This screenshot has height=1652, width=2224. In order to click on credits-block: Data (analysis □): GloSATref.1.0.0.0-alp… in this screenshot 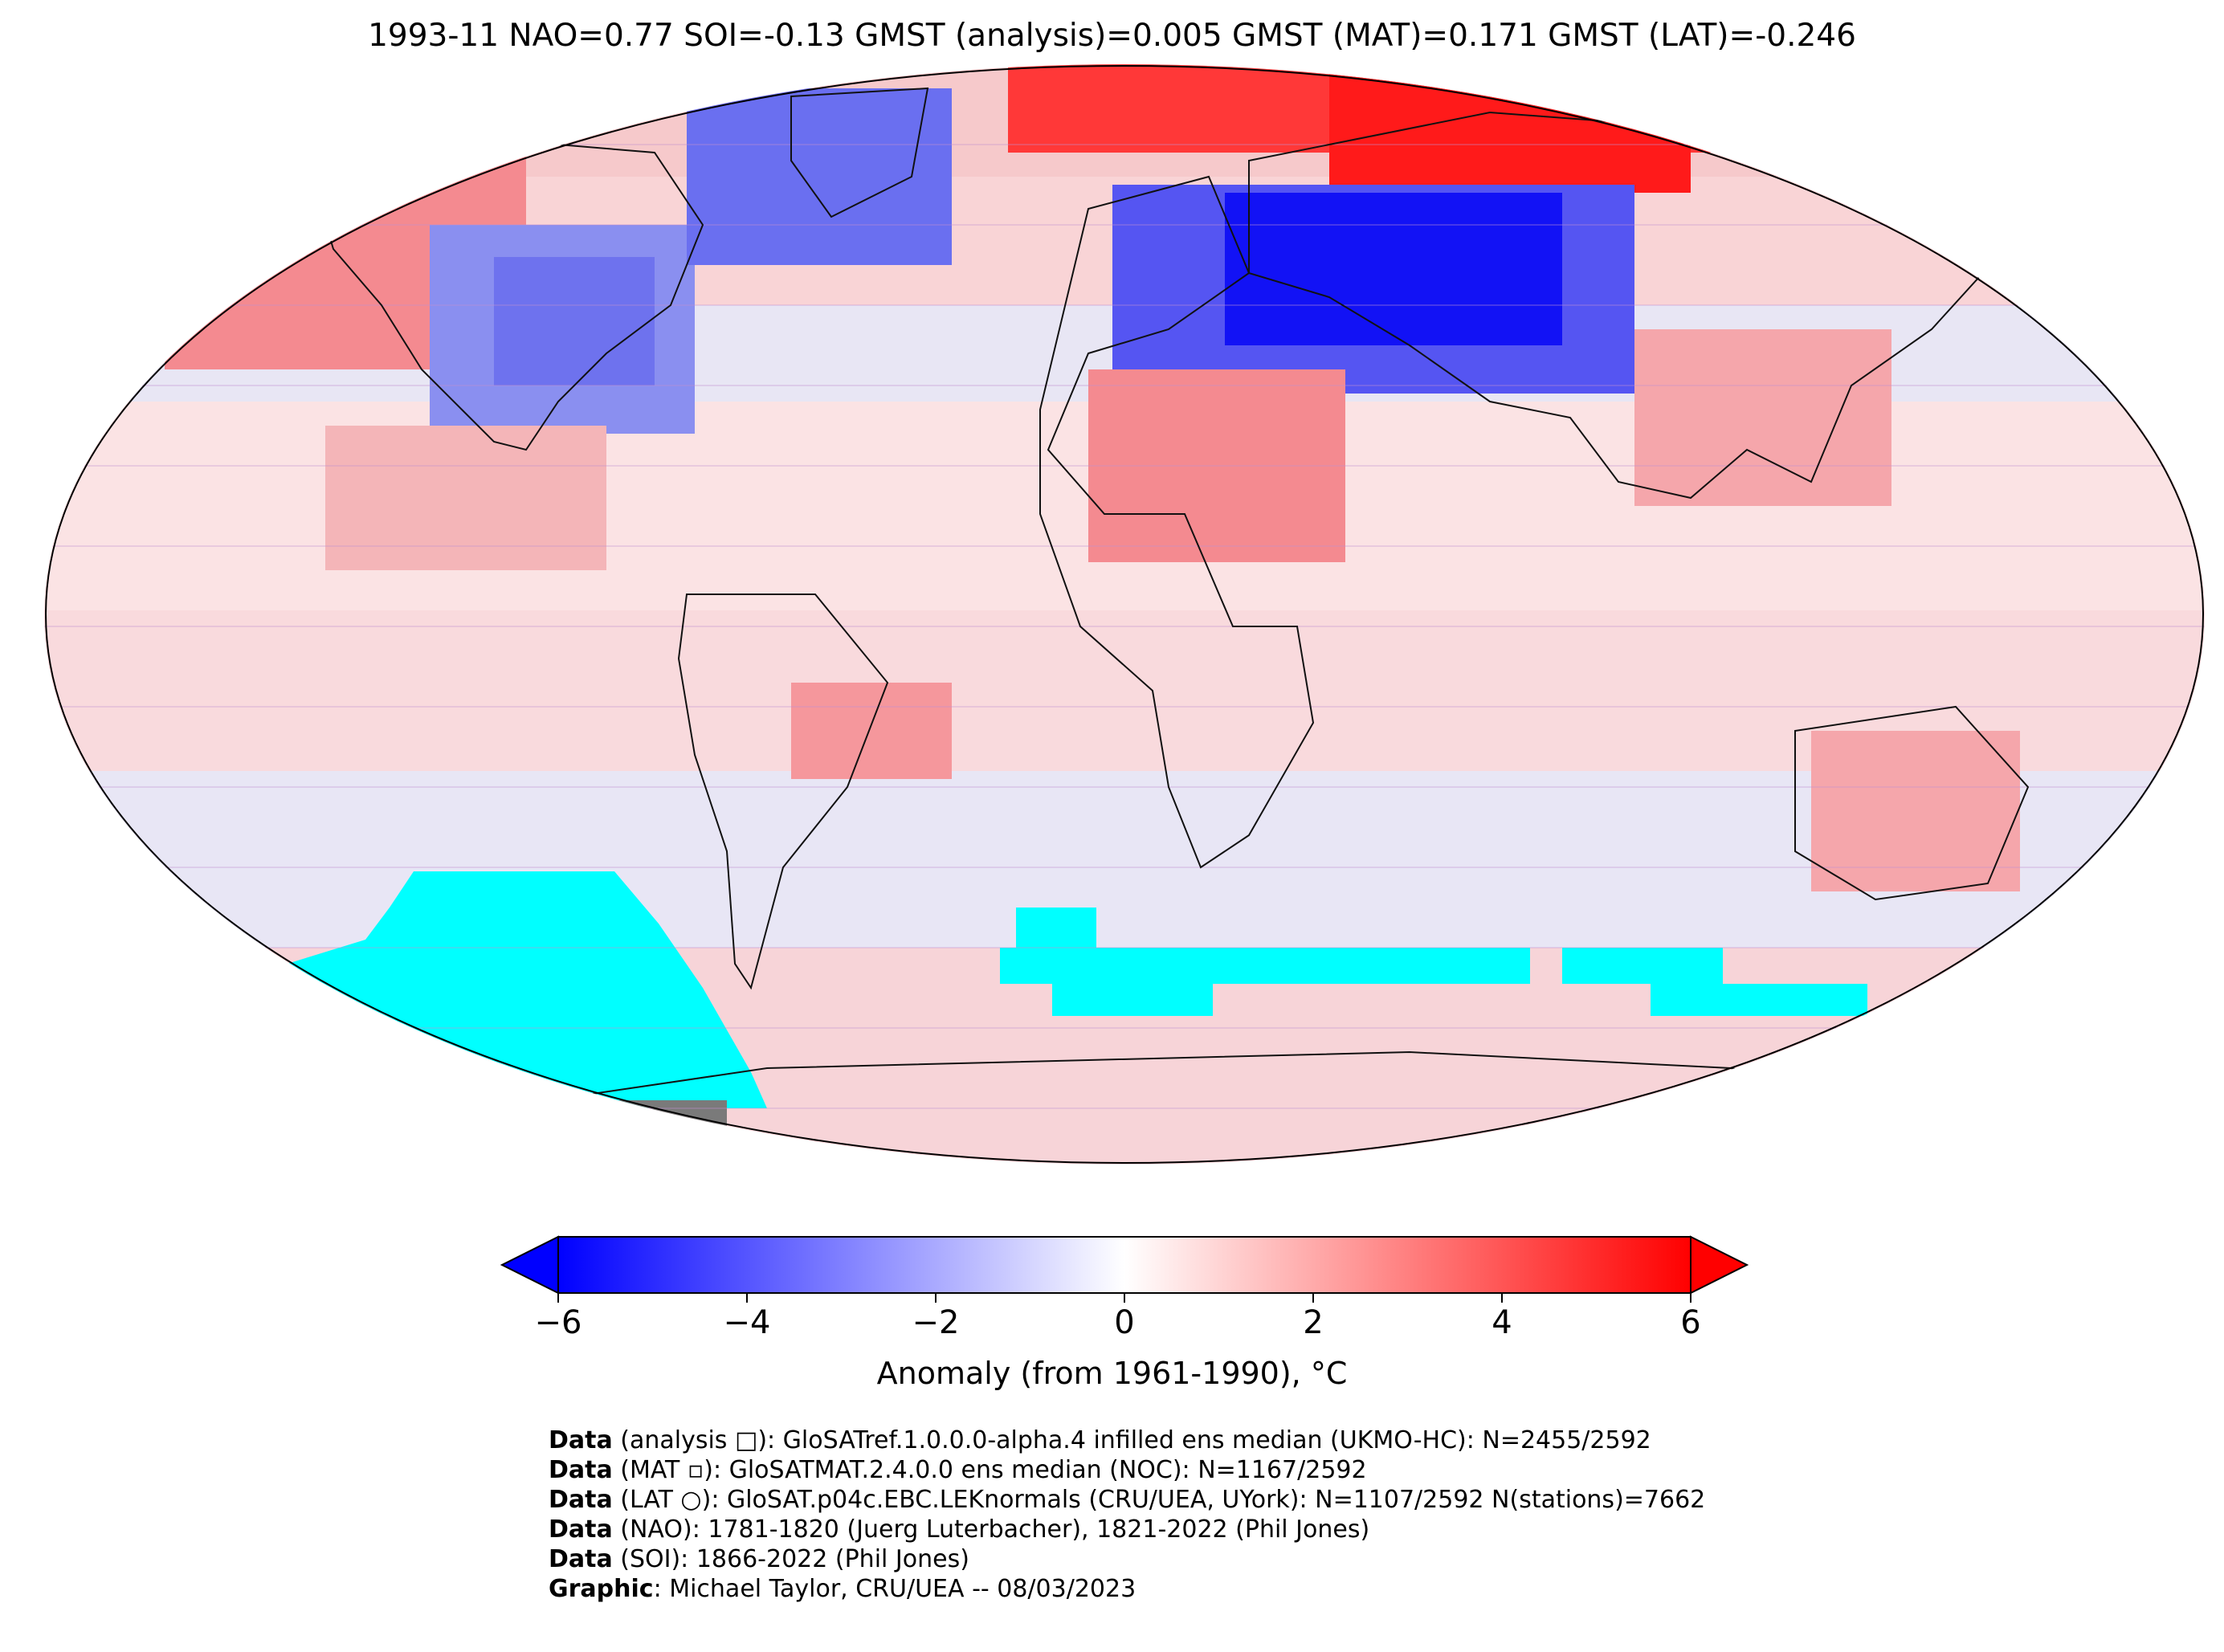, I will do `click(1127, 1515)`.